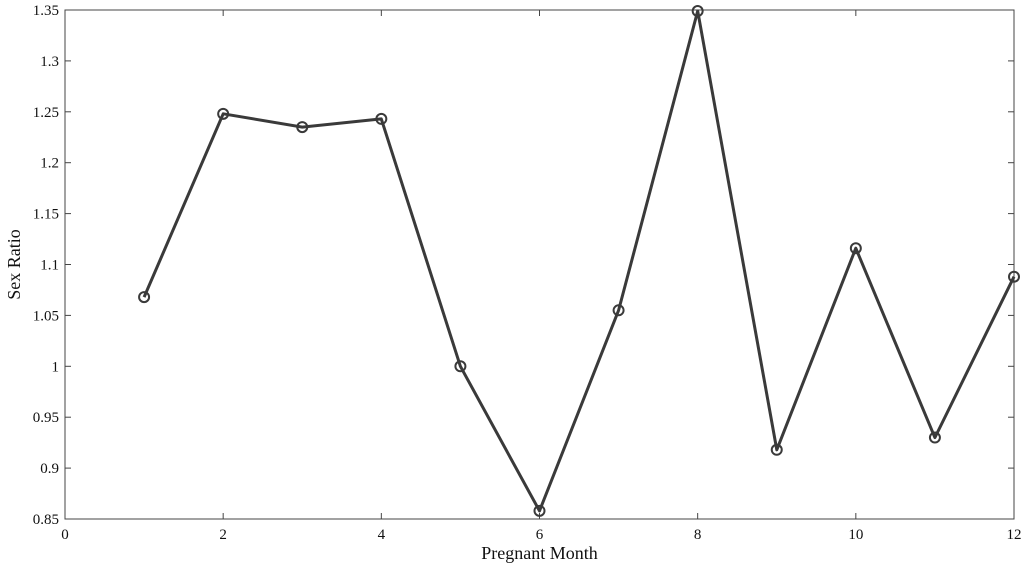  What do you see at coordinates (46, 520) in the screenshot?
I see `y-tick-label: 0.85` at bounding box center [46, 520].